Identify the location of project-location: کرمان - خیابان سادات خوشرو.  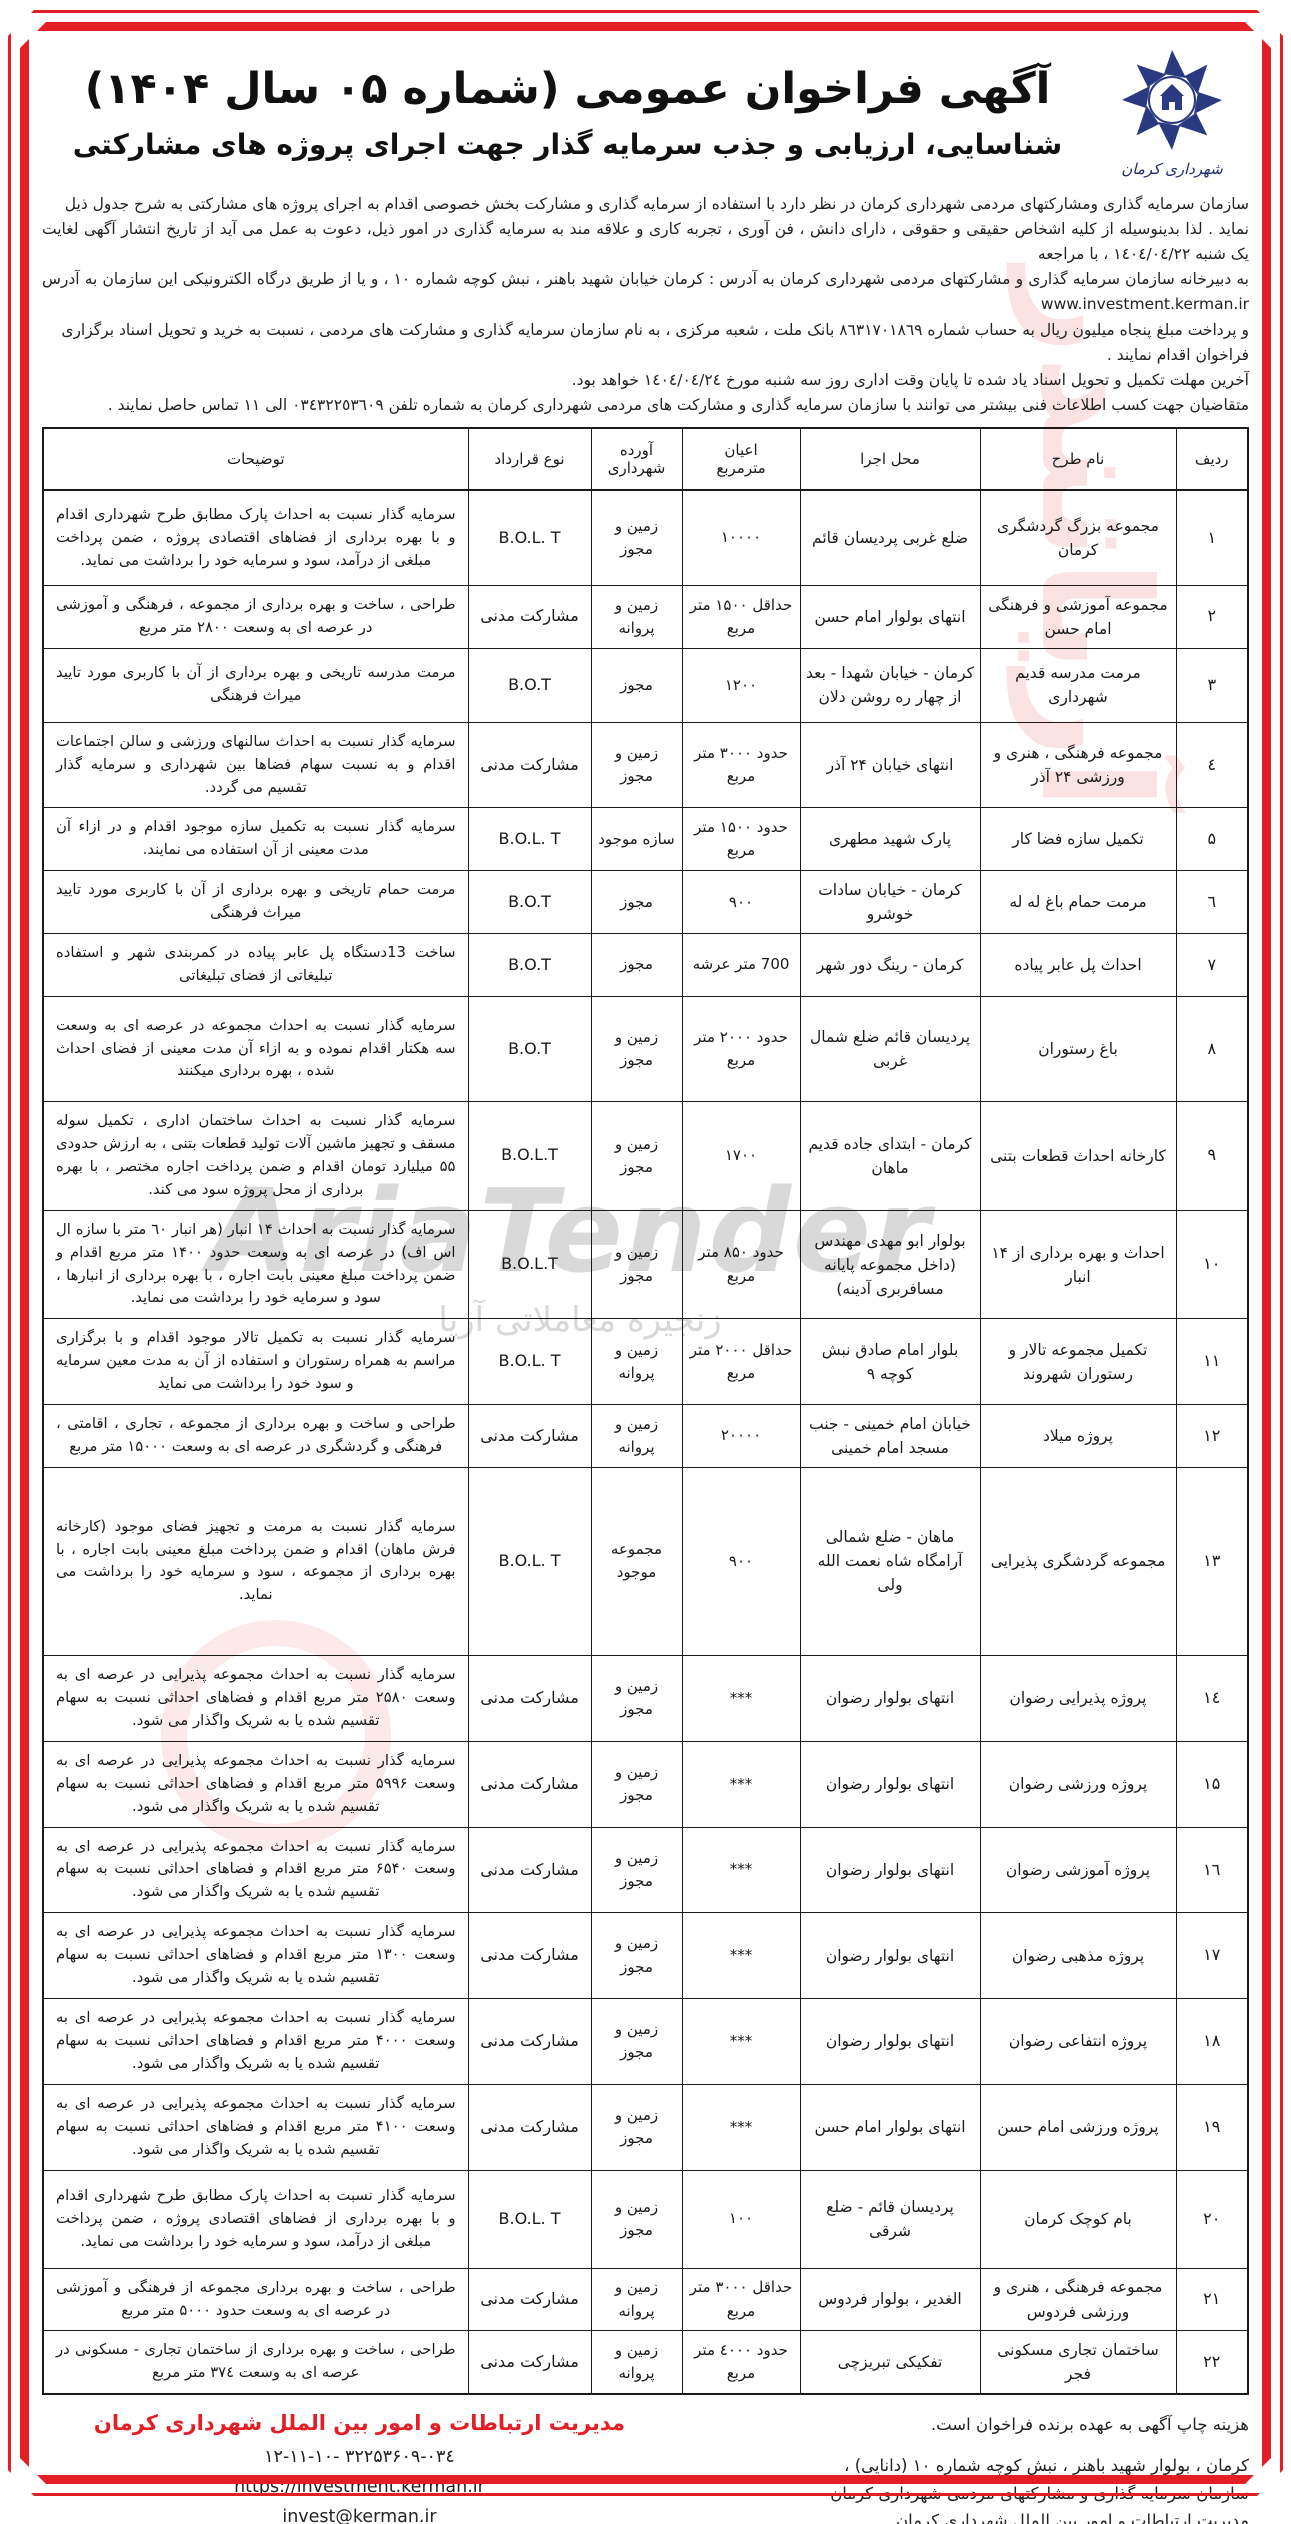
(890, 902).